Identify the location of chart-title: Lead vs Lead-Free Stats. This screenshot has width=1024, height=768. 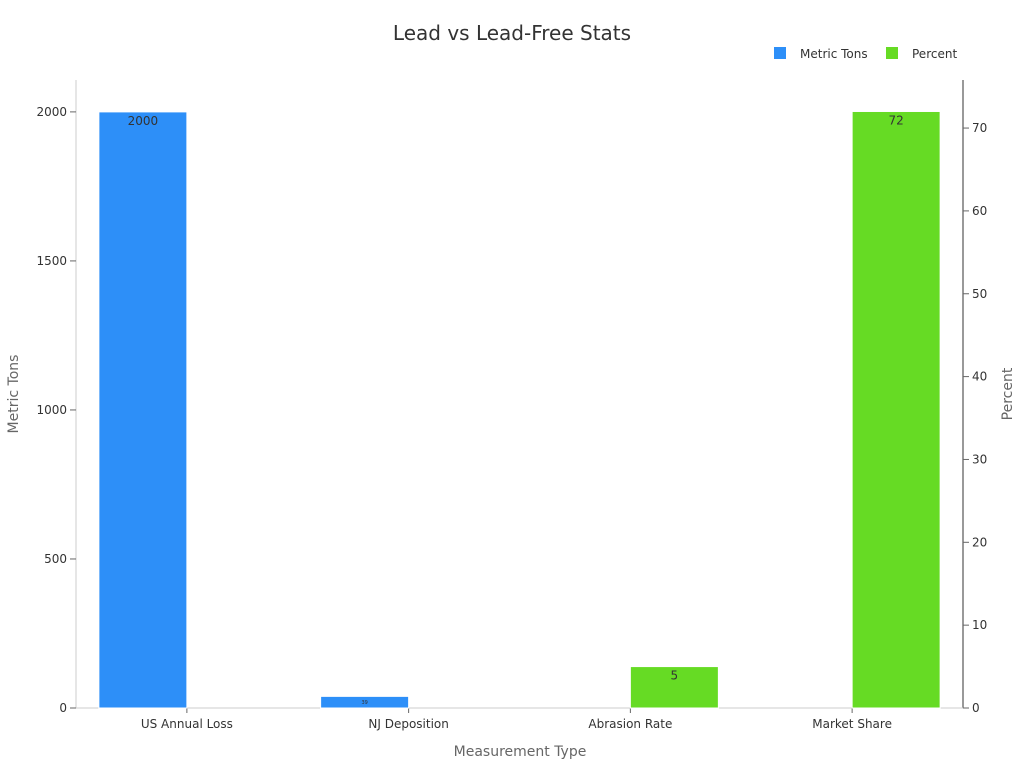
(512, 33).